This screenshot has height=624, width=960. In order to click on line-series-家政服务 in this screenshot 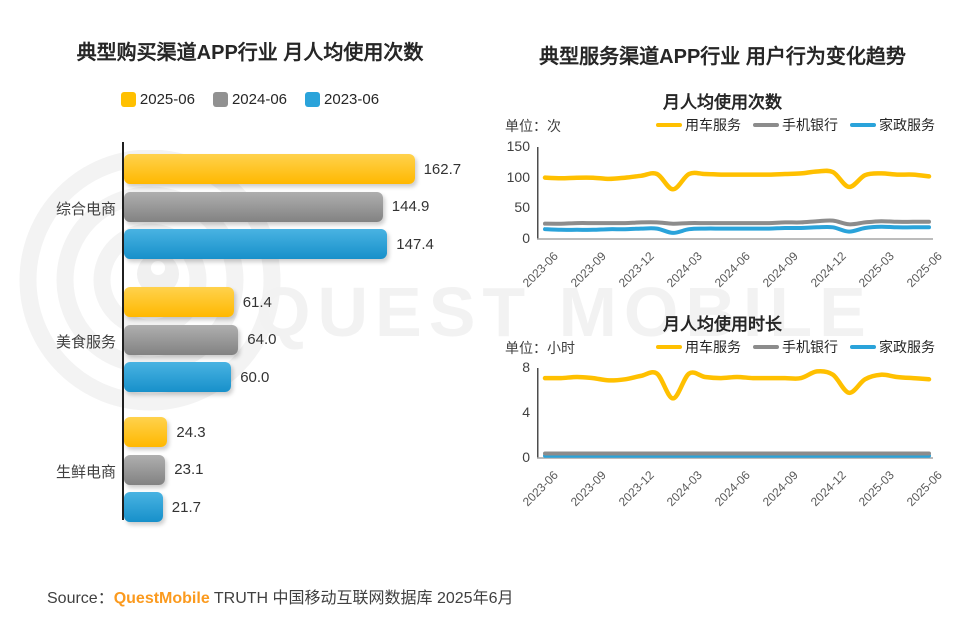, I will do `click(737, 229)`.